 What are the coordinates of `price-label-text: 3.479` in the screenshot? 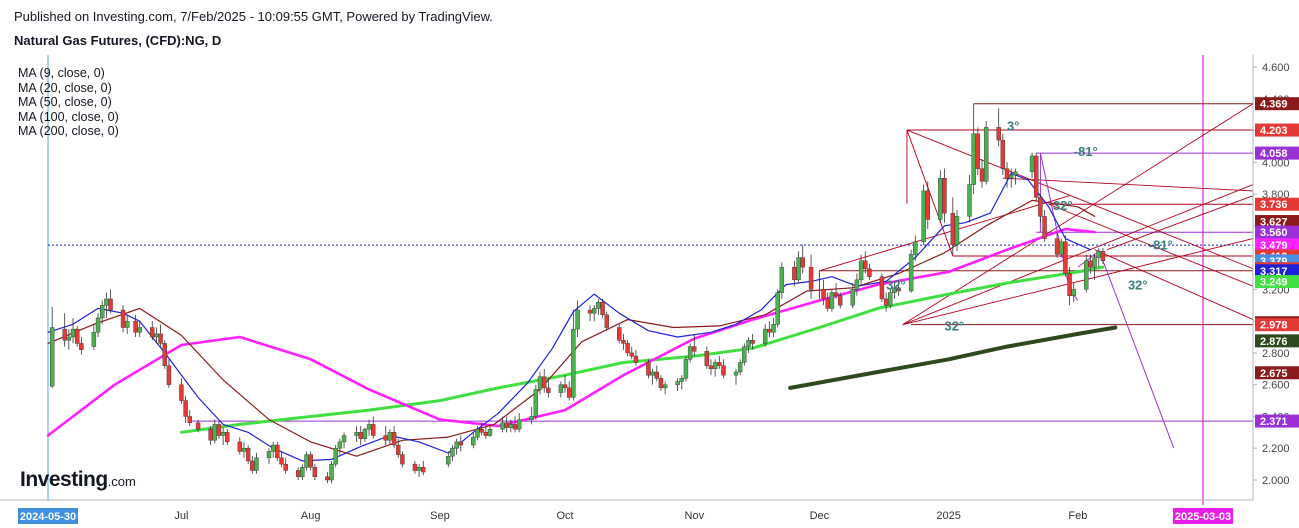 It's located at (1274, 246).